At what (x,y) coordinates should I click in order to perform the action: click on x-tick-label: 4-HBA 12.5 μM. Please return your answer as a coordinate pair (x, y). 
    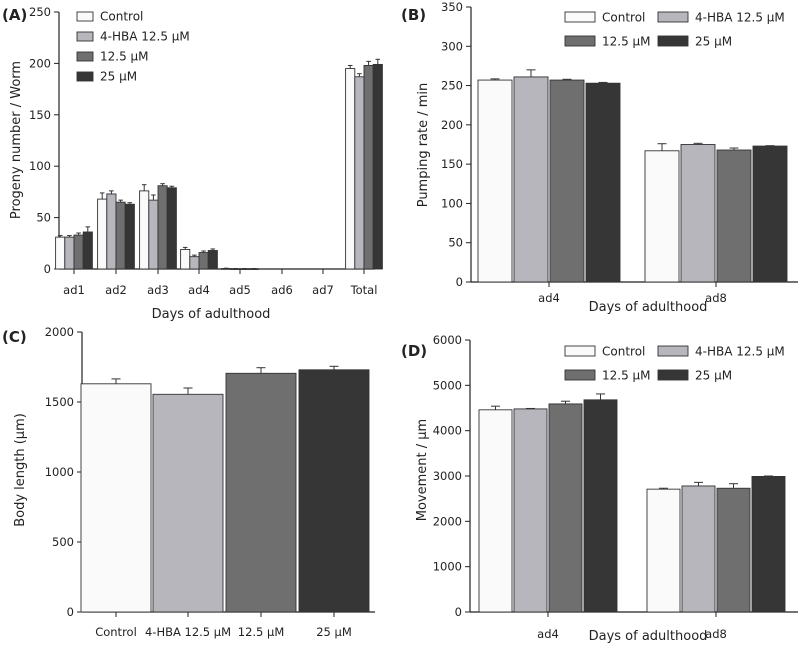
    Looking at the image, I should click on (188, 632).